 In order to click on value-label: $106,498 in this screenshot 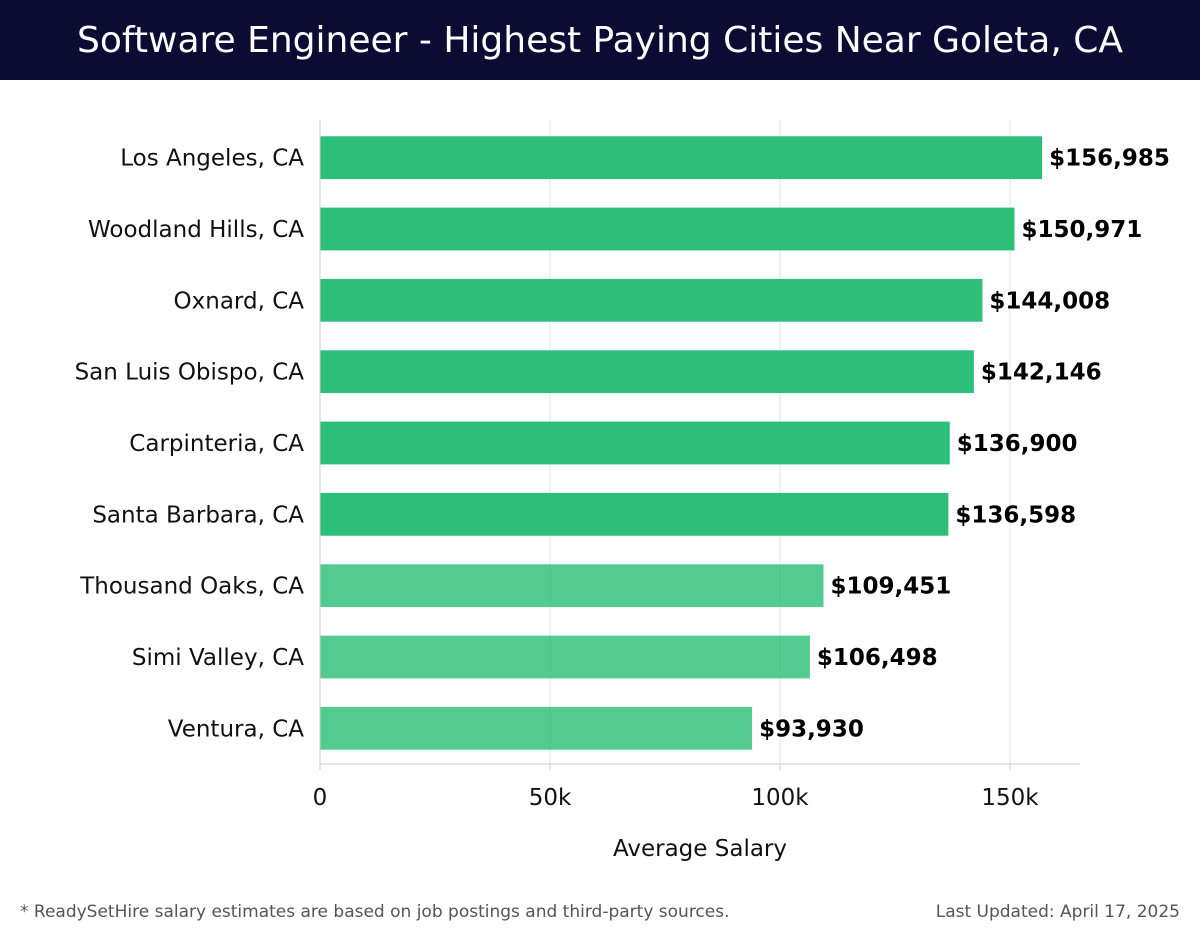, I will do `click(877, 658)`.